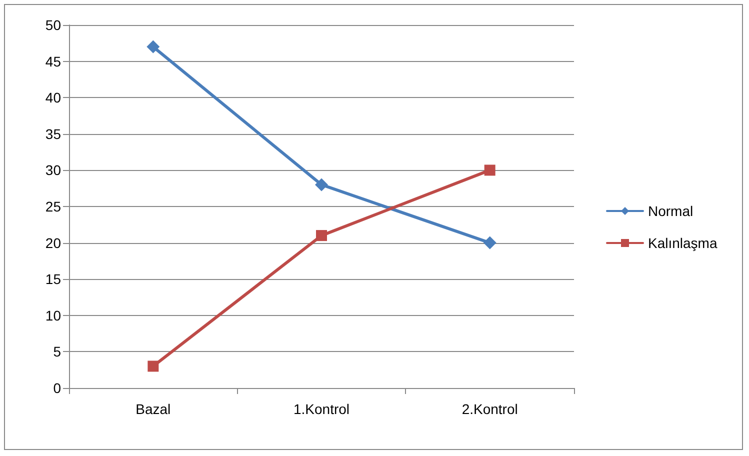  I want to click on x-tick-label: Bazal, so click(153, 409).